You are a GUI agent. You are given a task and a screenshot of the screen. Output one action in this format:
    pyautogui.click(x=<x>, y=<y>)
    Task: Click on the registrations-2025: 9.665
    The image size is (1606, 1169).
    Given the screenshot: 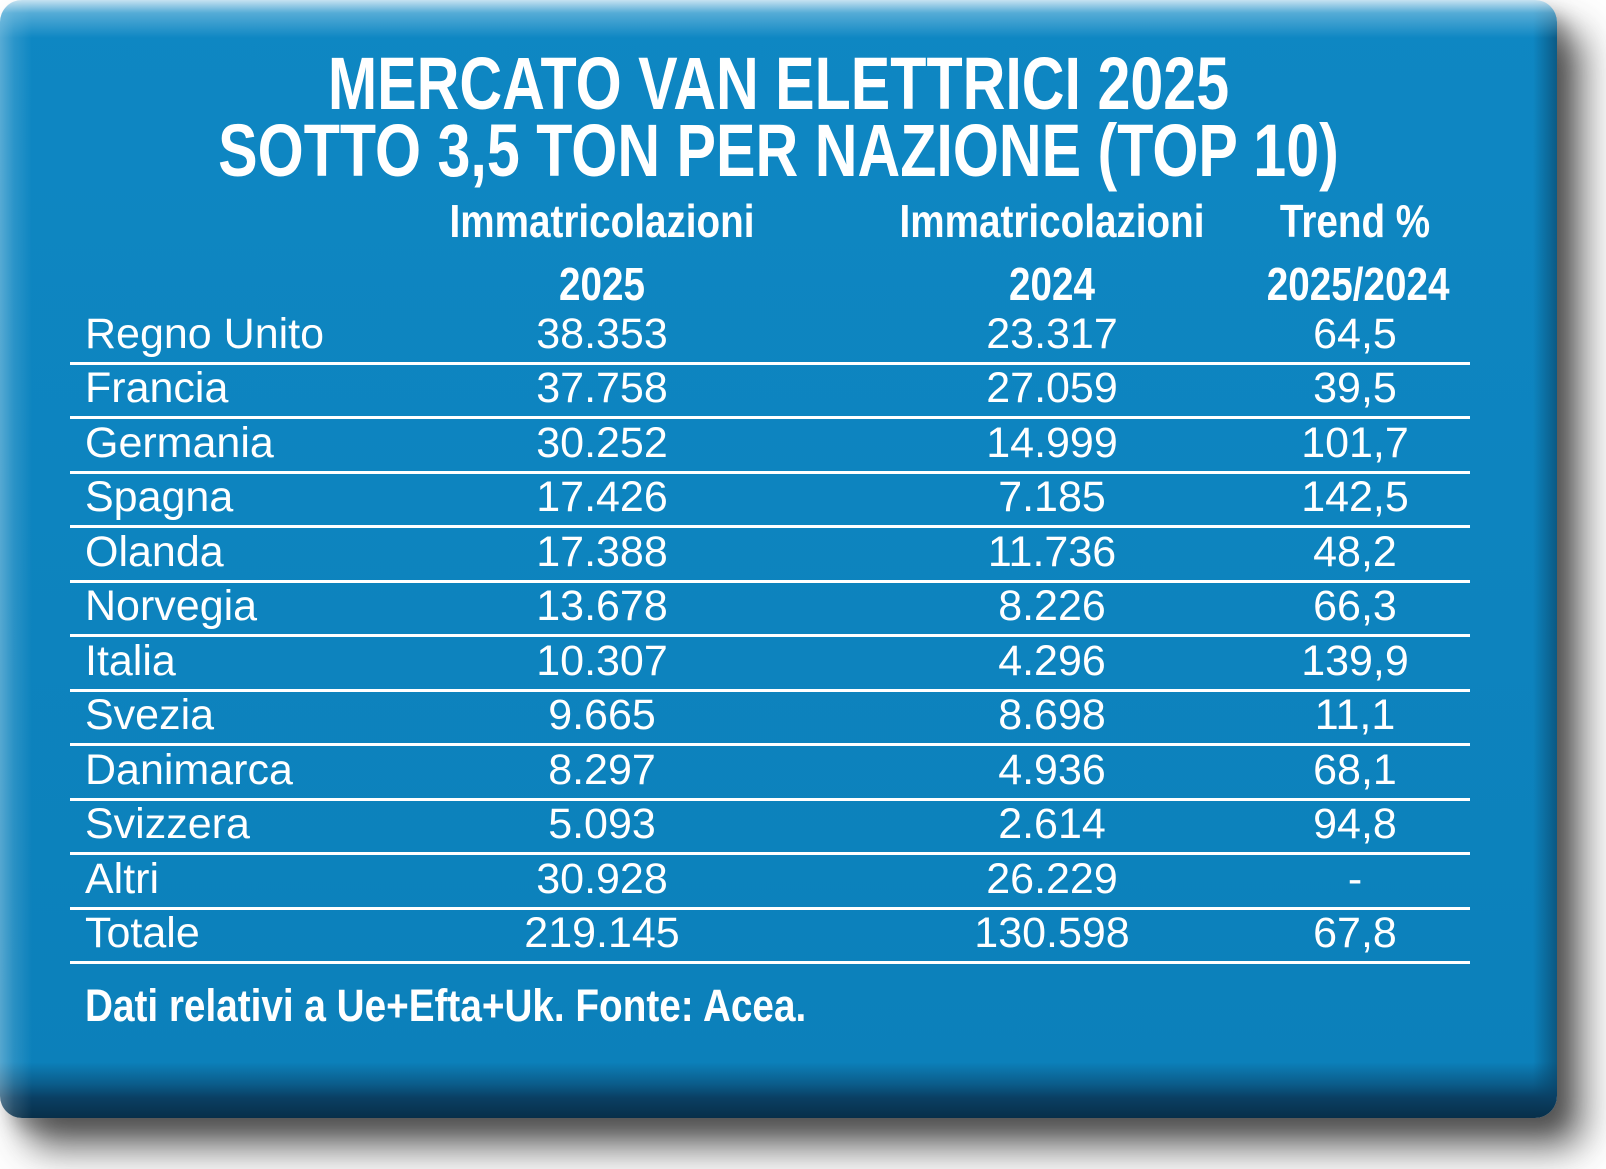 What is the action you would take?
    pyautogui.click(x=602, y=715)
    